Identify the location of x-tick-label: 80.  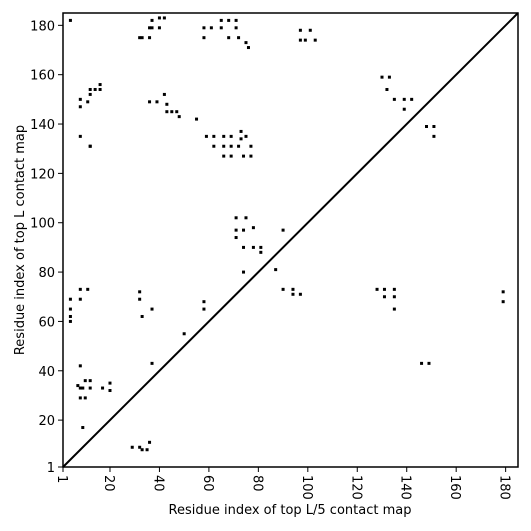
(256, 483).